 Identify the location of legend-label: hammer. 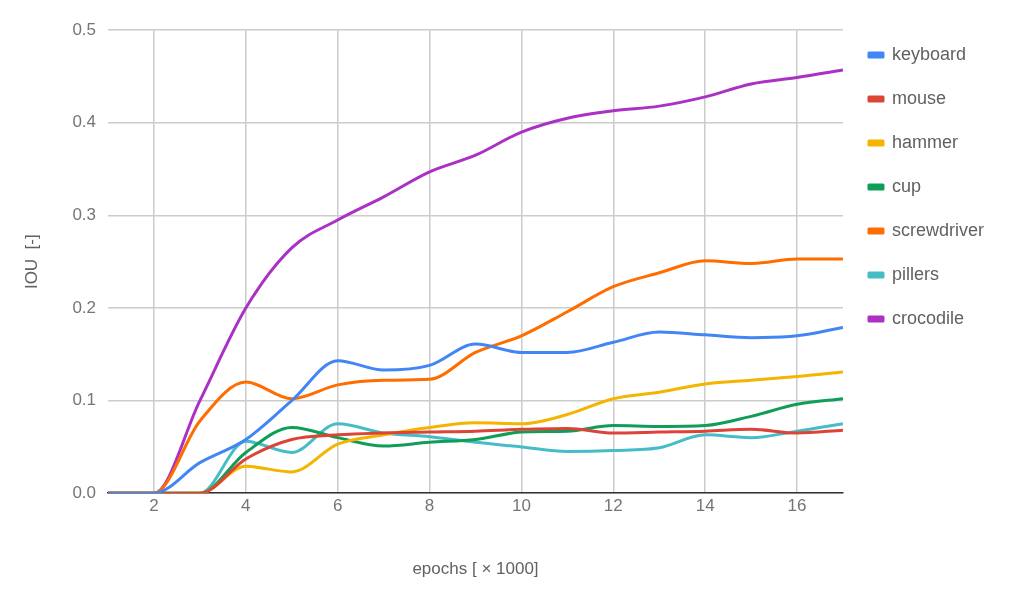
(925, 141).